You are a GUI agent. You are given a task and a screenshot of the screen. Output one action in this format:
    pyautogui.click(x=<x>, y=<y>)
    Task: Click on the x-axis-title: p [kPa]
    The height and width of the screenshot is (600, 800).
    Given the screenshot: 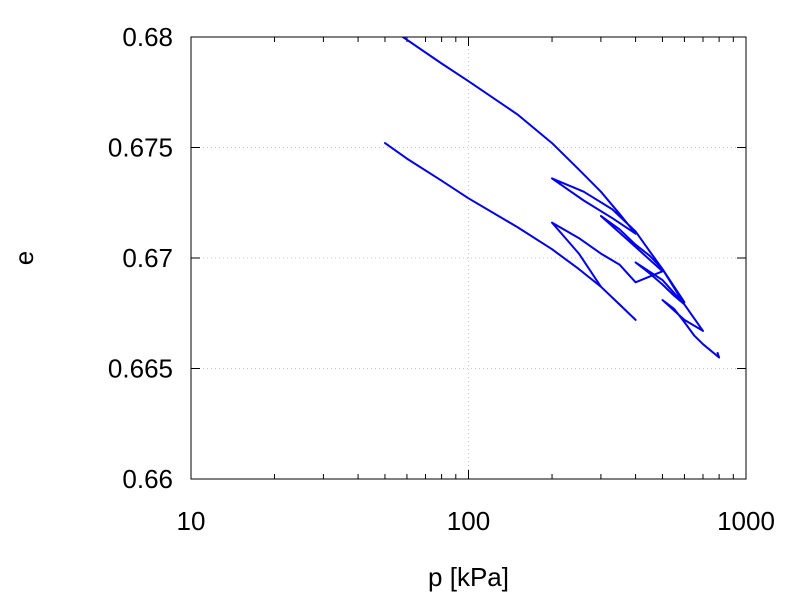 What is the action you would take?
    pyautogui.click(x=468, y=577)
    